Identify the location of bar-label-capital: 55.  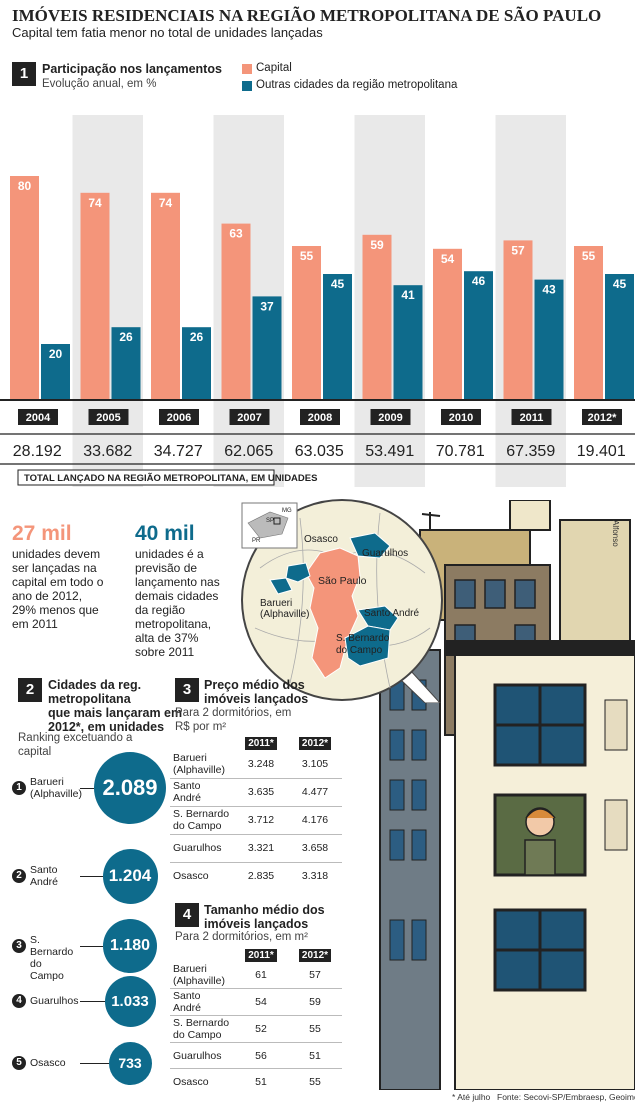
(307, 256).